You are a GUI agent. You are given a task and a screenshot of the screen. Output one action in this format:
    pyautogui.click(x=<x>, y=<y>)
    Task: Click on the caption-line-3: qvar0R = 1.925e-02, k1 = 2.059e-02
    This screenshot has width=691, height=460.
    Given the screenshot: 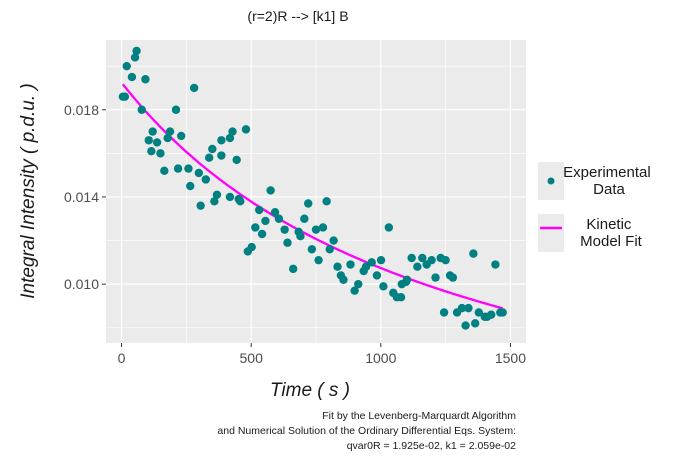 What is the action you would take?
    pyautogui.click(x=431, y=446)
    